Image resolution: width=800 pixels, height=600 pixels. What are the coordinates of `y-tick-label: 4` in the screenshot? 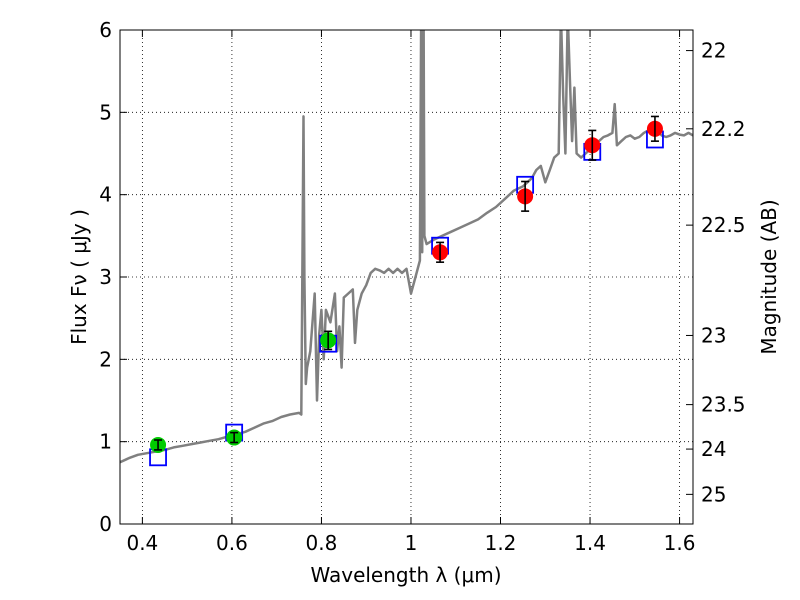 It's located at (105, 195).